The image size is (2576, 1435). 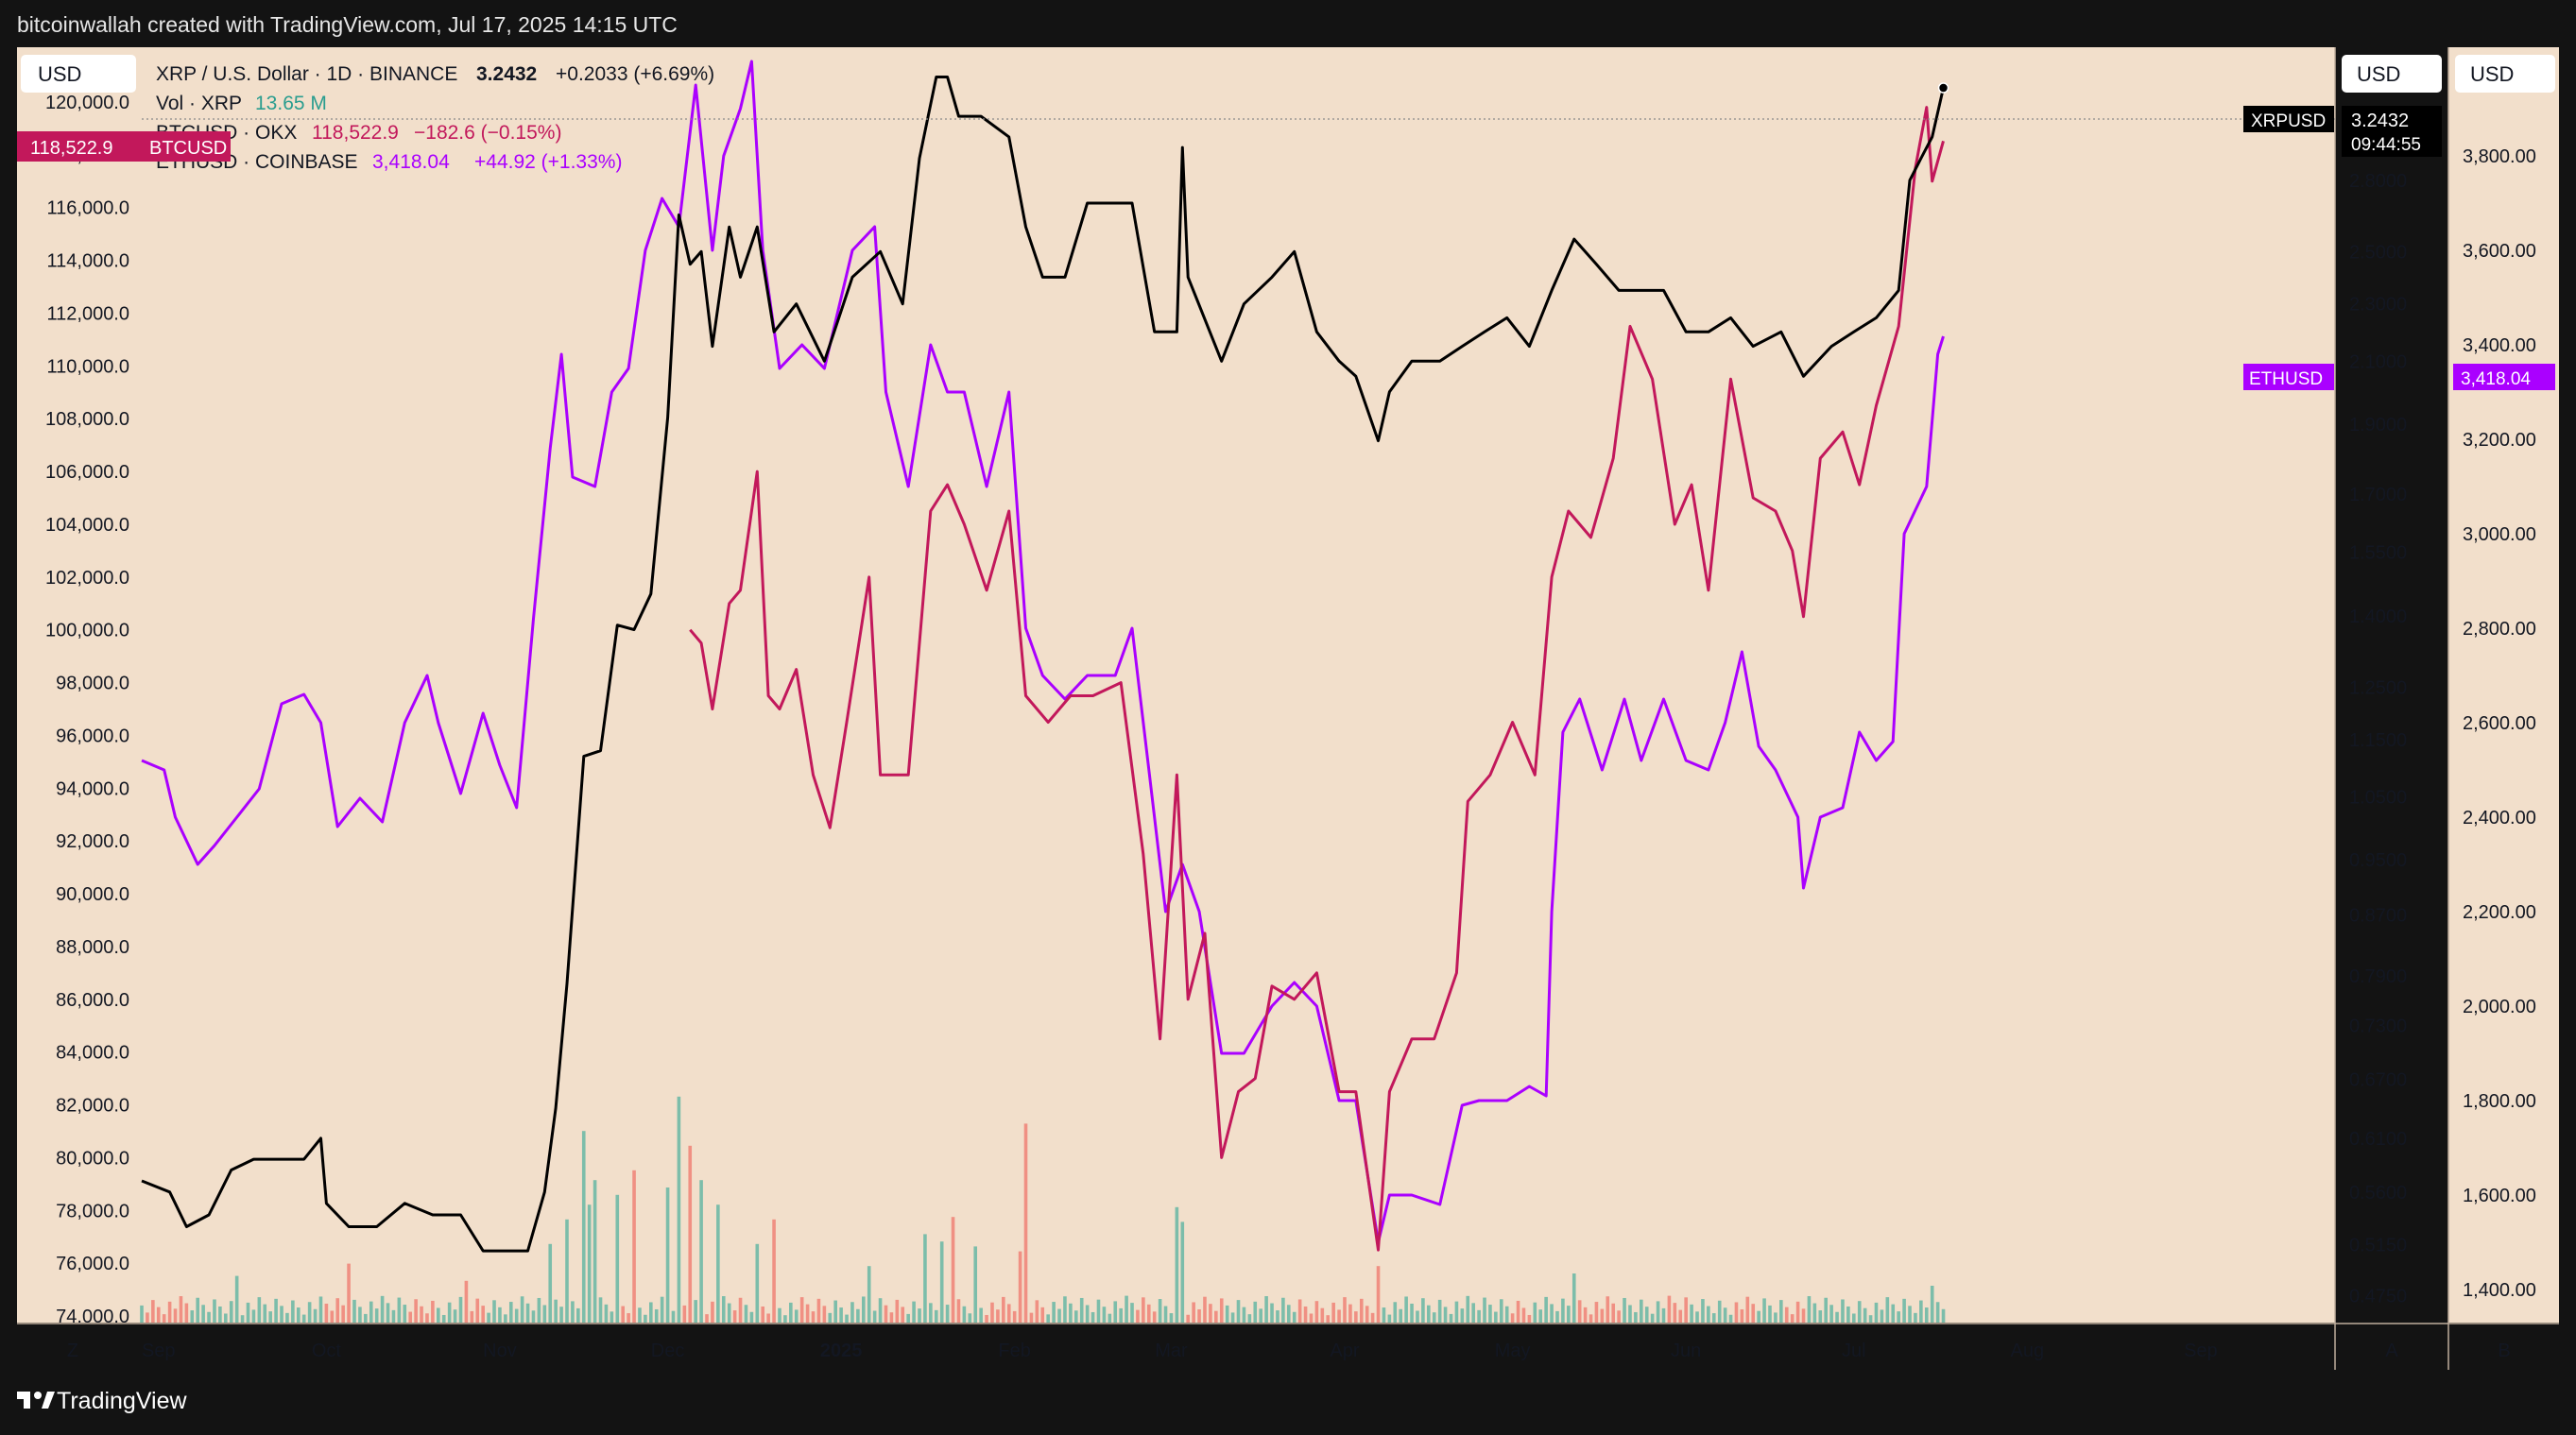 I want to click on right-currency-button-b: USD, so click(x=2505, y=74).